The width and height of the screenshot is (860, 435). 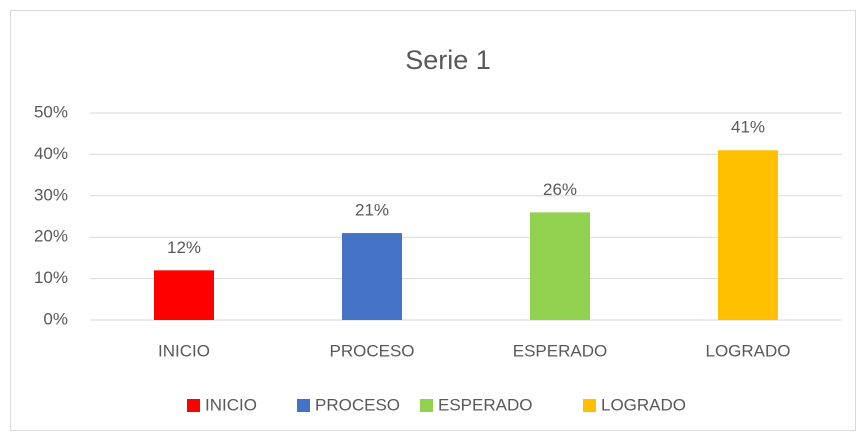 What do you see at coordinates (560, 350) in the screenshot?
I see `x-tick-label: ESPERADO` at bounding box center [560, 350].